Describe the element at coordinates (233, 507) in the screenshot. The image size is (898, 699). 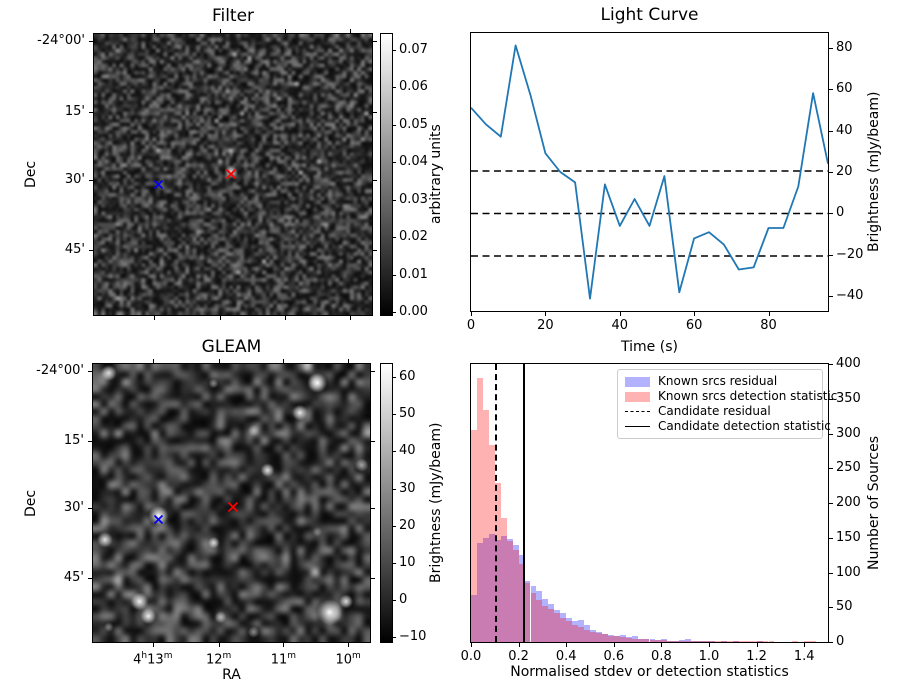
I see `candidate-position-x-marker` at that location.